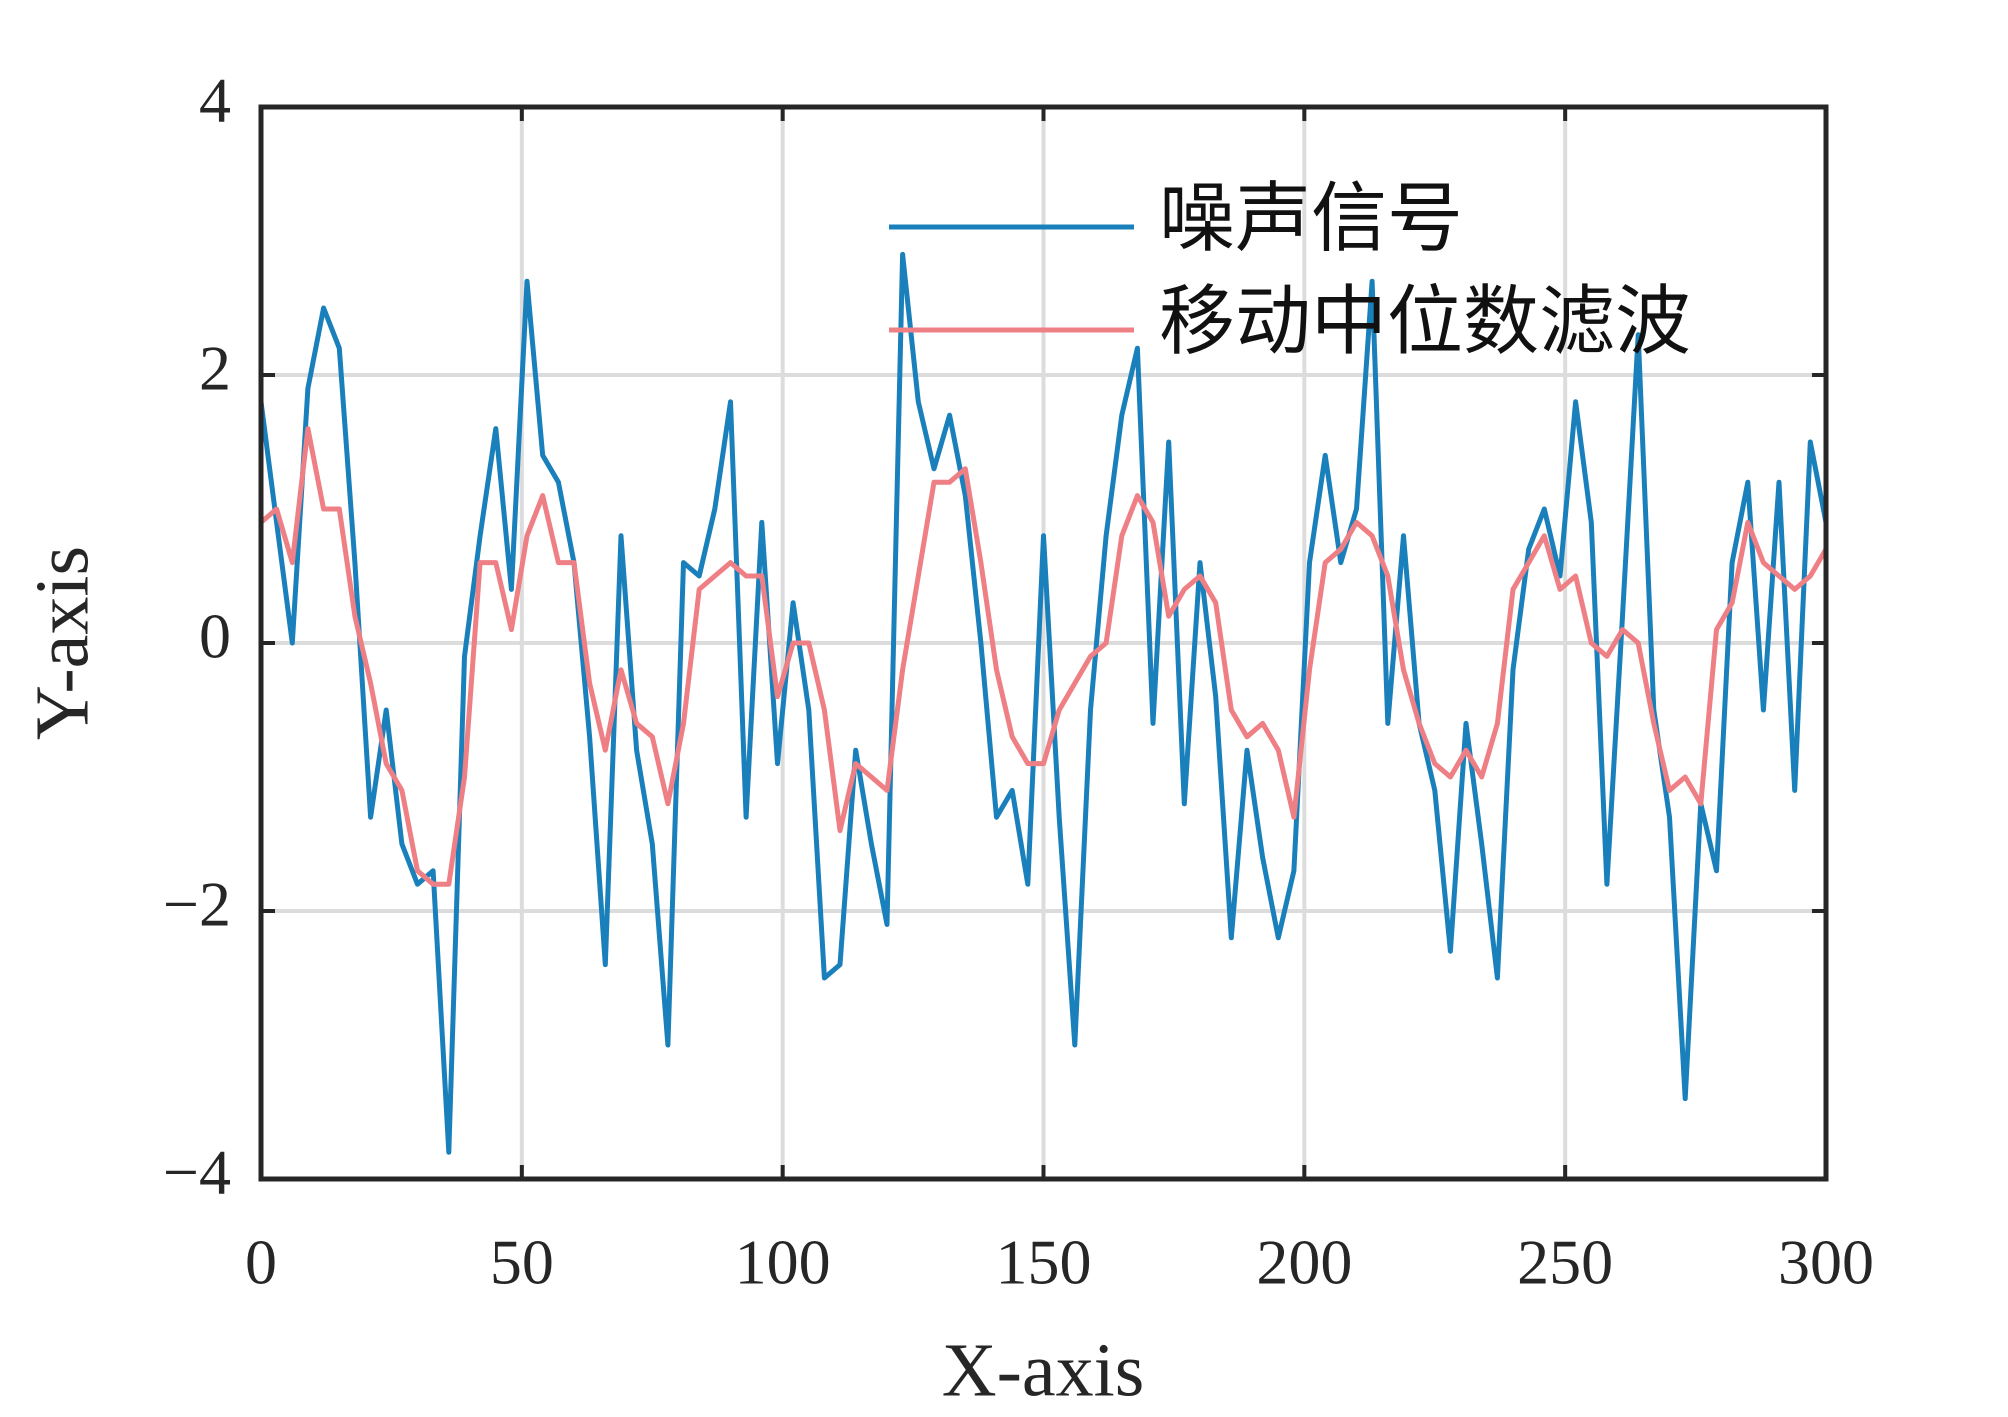  What do you see at coordinates (783, 1262) in the screenshot?
I see `x-tick-label: 100` at bounding box center [783, 1262].